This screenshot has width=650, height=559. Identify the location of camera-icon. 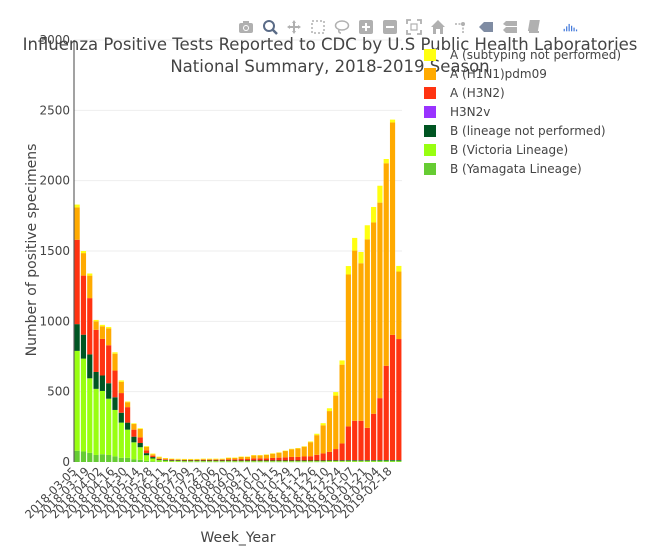
(246, 27).